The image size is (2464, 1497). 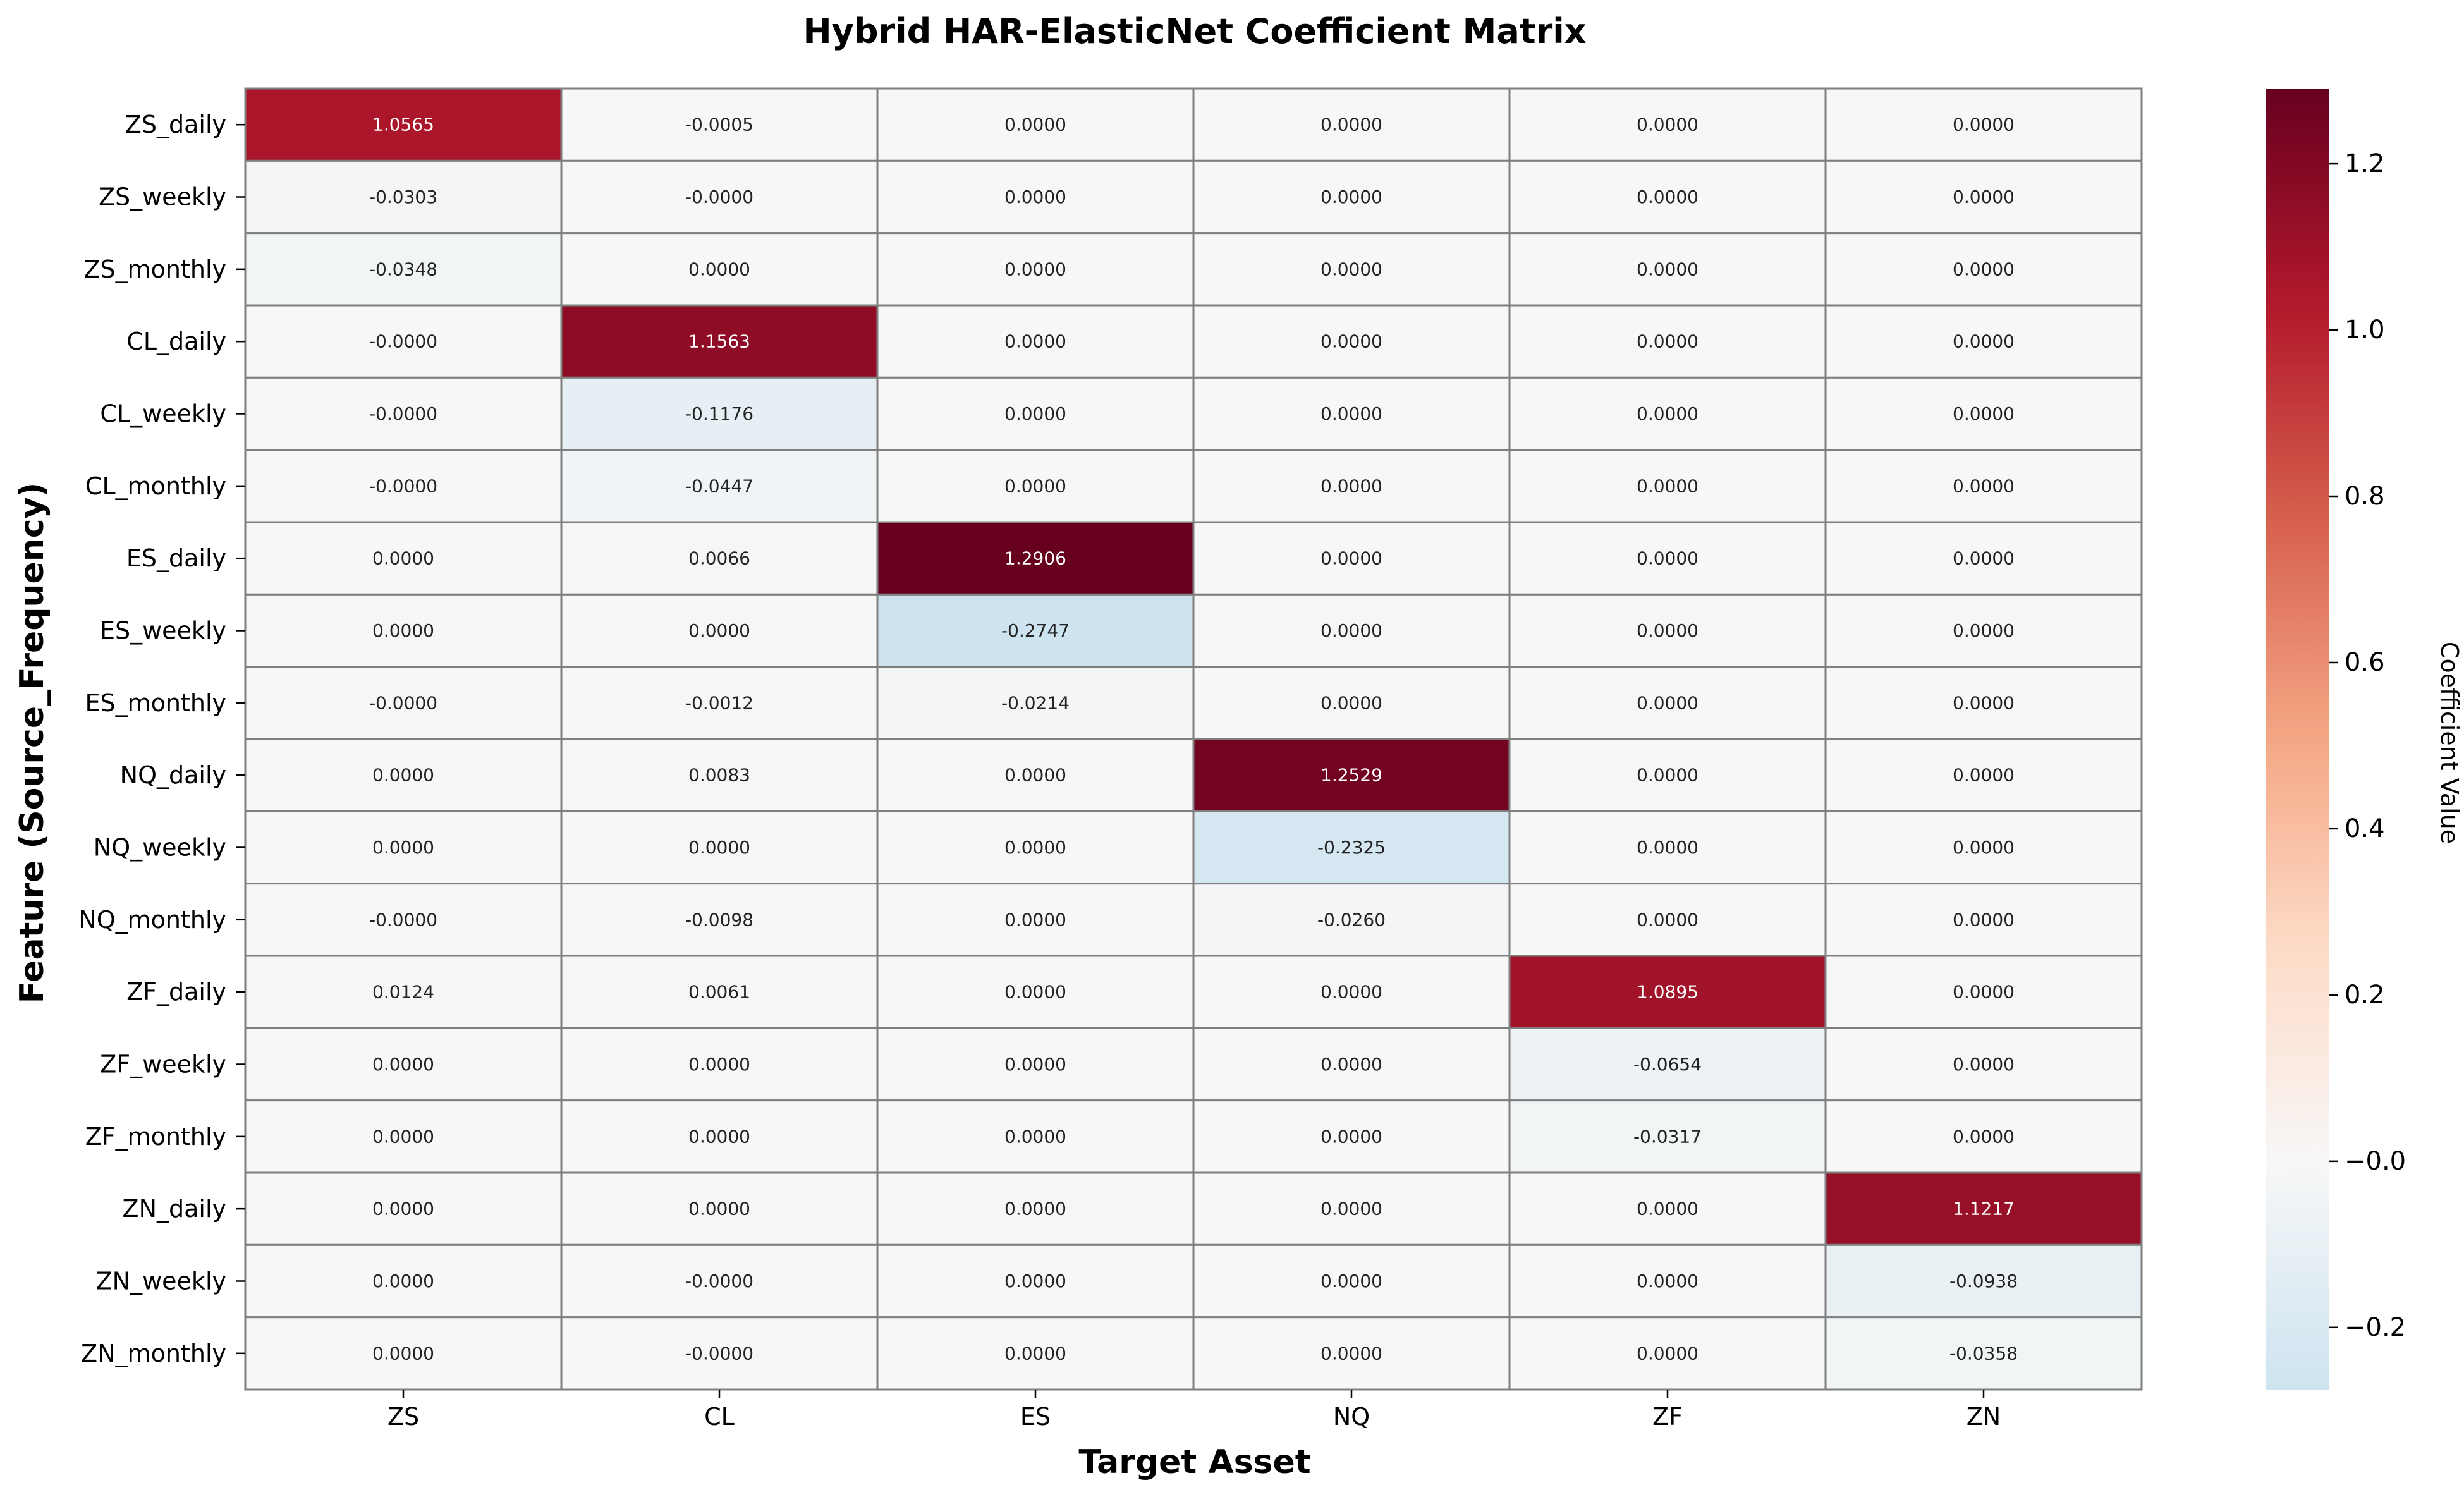 What do you see at coordinates (719, 919) in the screenshot?
I see `cell-value-label: -0.0098` at bounding box center [719, 919].